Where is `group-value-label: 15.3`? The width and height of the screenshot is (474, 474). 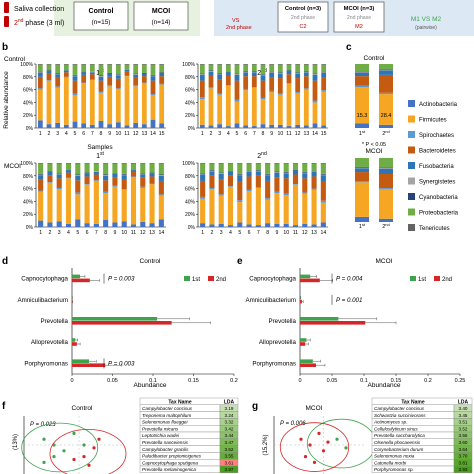 group-value-label: 15.3 is located at coordinates (362, 116).